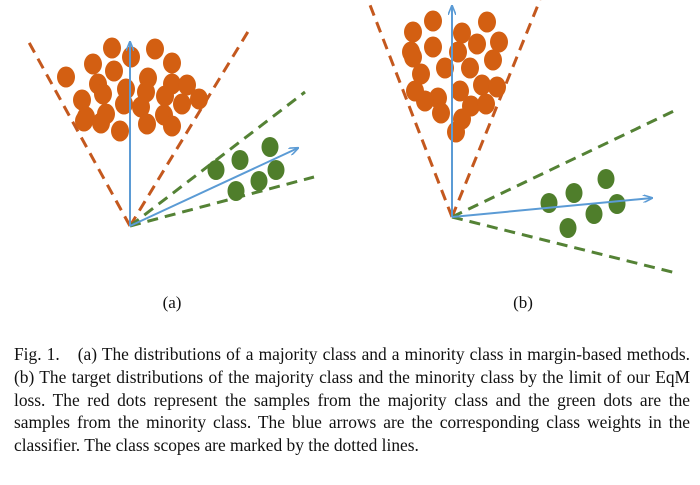 This screenshot has height=485, width=700. What do you see at coordinates (37, 354) in the screenshot?
I see `caption-figure-number: Fig. 1.` at bounding box center [37, 354].